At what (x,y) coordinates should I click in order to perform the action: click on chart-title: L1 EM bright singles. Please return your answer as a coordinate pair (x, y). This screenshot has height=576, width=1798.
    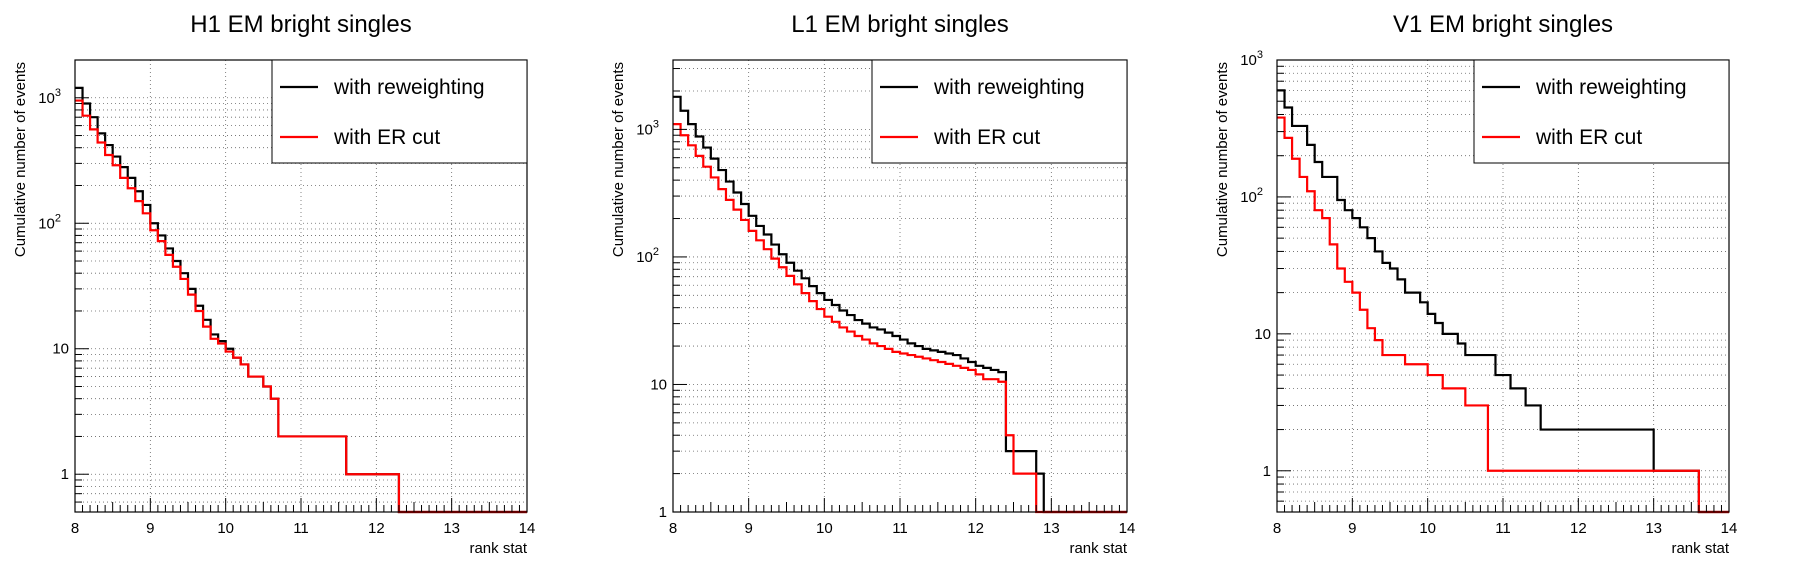
    Looking at the image, I should click on (899, 24).